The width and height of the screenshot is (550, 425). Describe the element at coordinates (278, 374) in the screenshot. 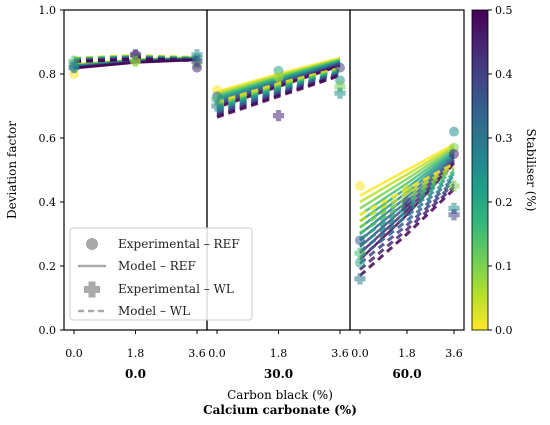

I see `panel-label: 30.0` at that location.